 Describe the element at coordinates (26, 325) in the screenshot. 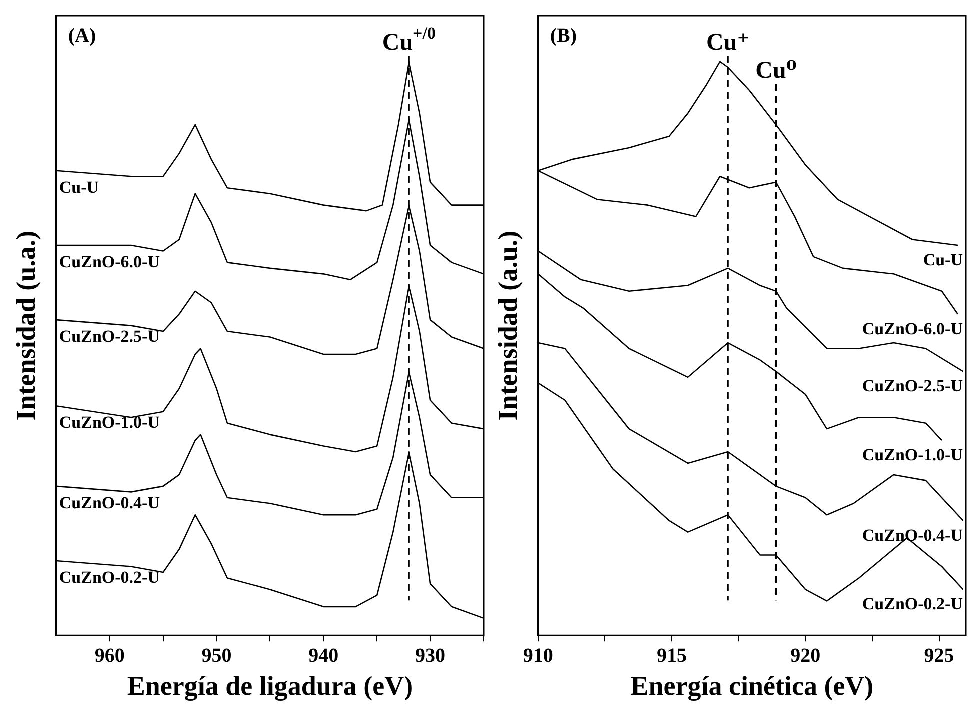

I see `y-axis-title: Intensidad (u.a.)` at that location.